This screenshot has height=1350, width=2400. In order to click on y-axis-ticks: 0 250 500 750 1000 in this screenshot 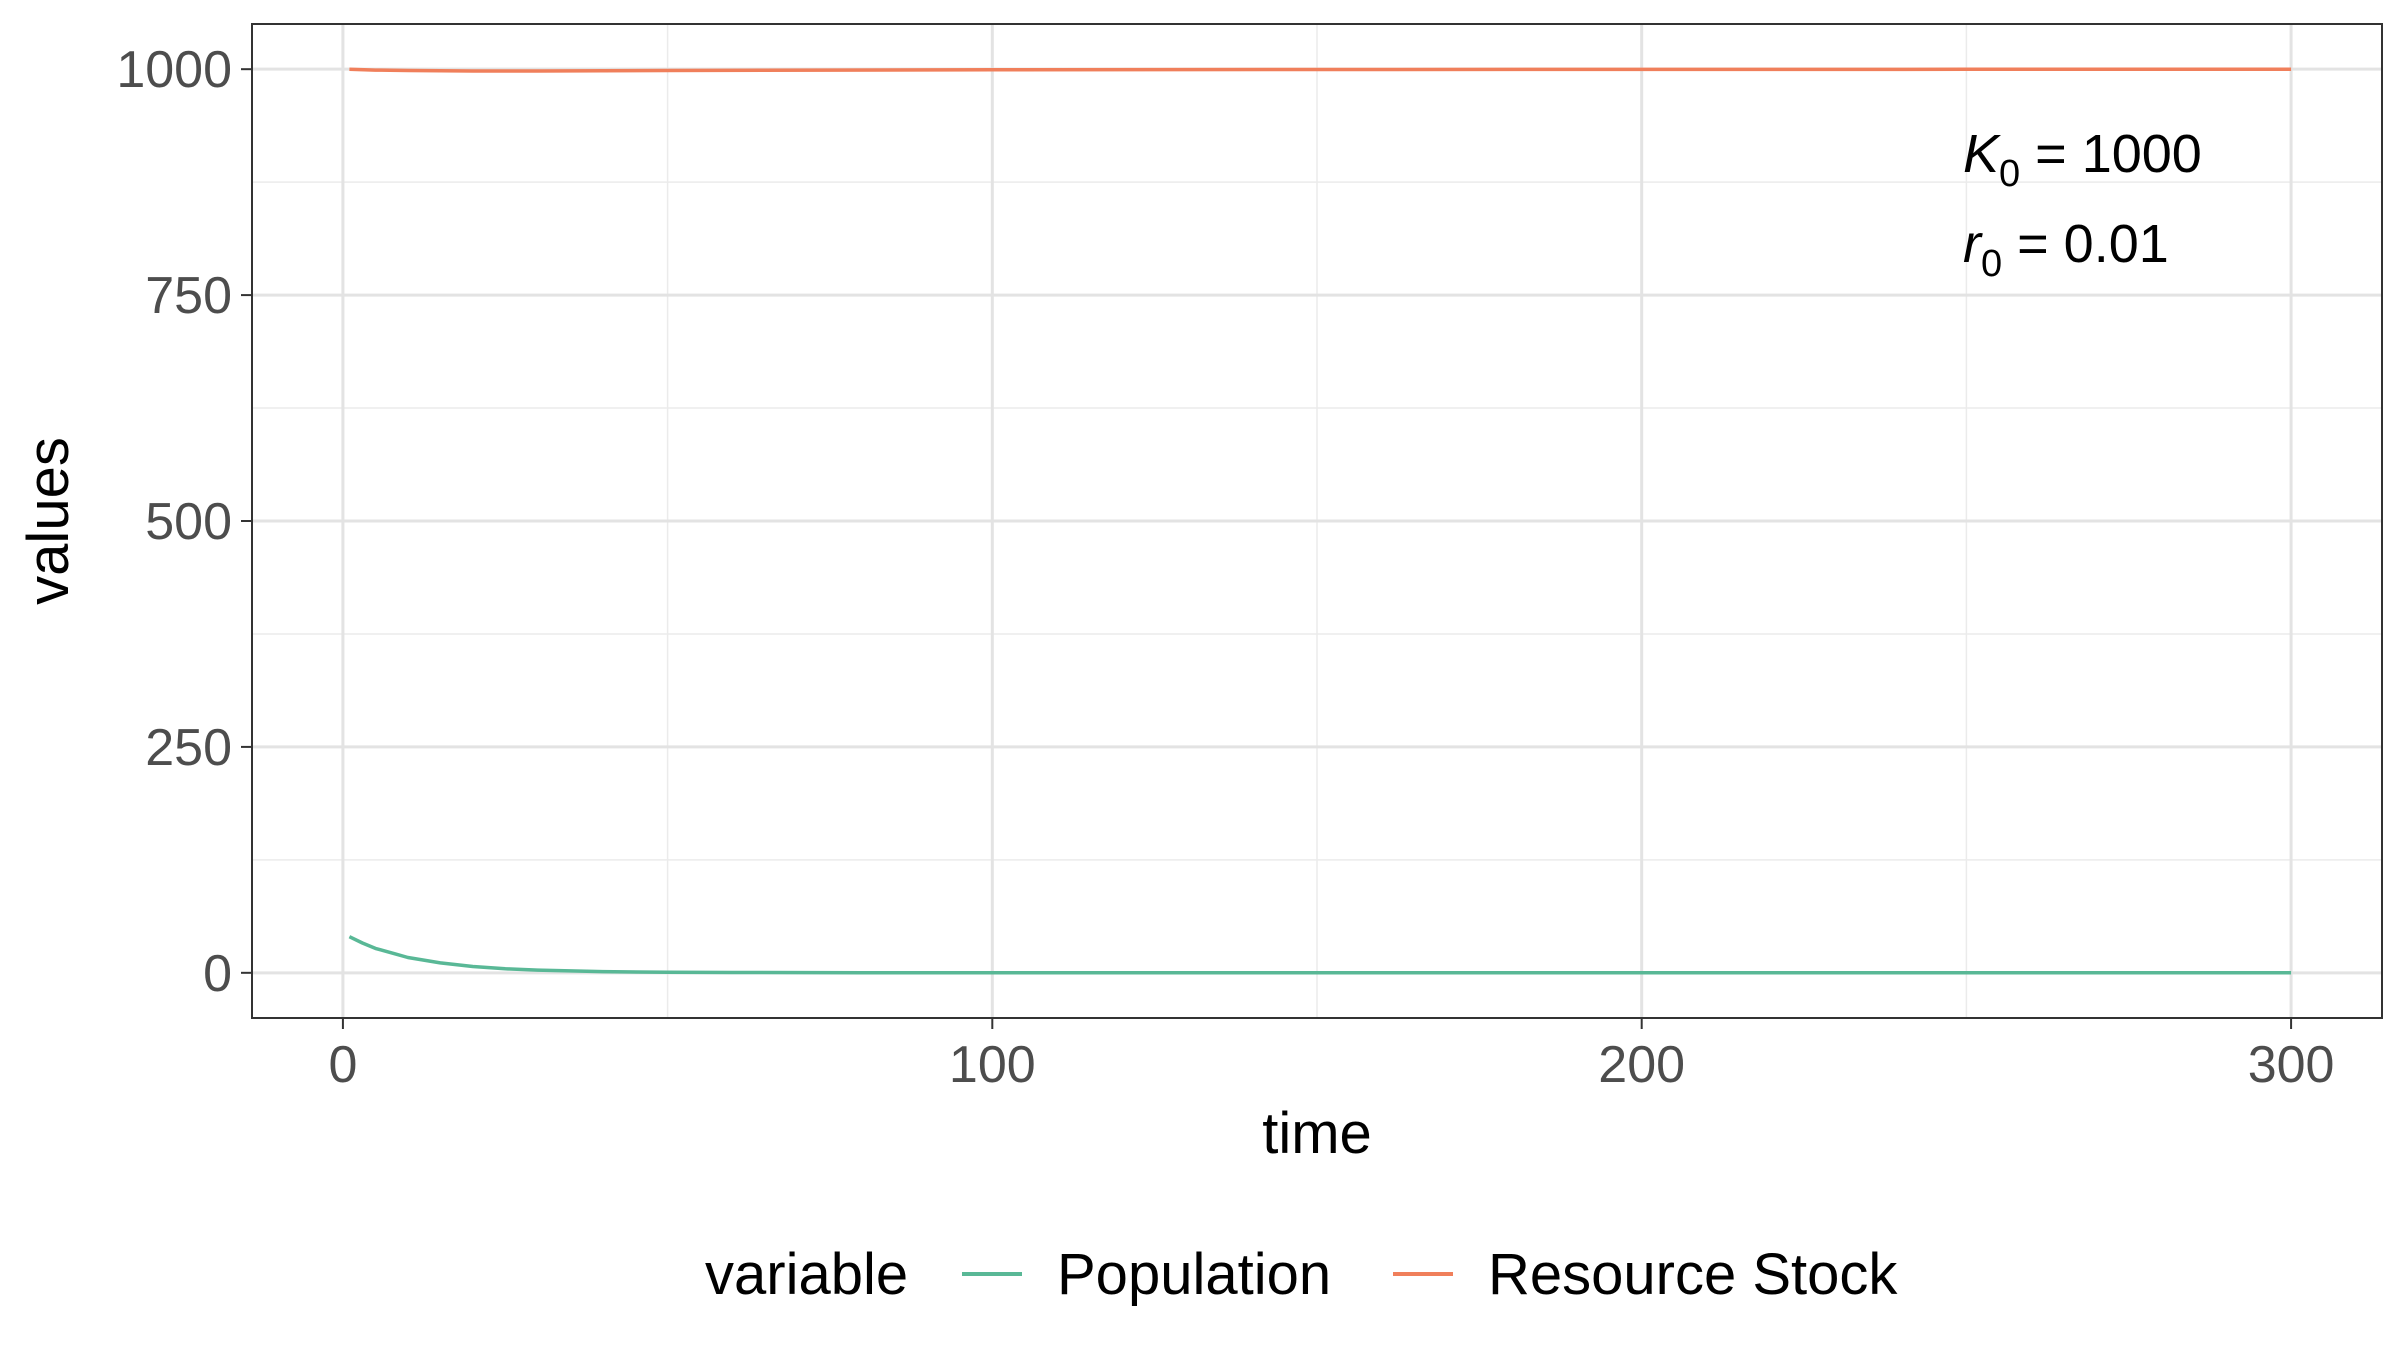, I will do `click(184, 522)`.